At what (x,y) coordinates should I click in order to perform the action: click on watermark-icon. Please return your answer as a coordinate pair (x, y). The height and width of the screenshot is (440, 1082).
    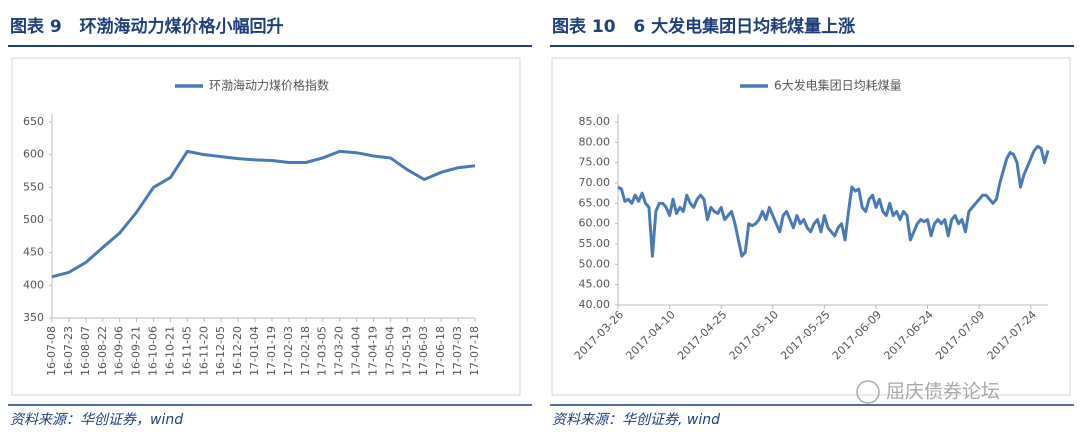
    Looking at the image, I should click on (868, 392).